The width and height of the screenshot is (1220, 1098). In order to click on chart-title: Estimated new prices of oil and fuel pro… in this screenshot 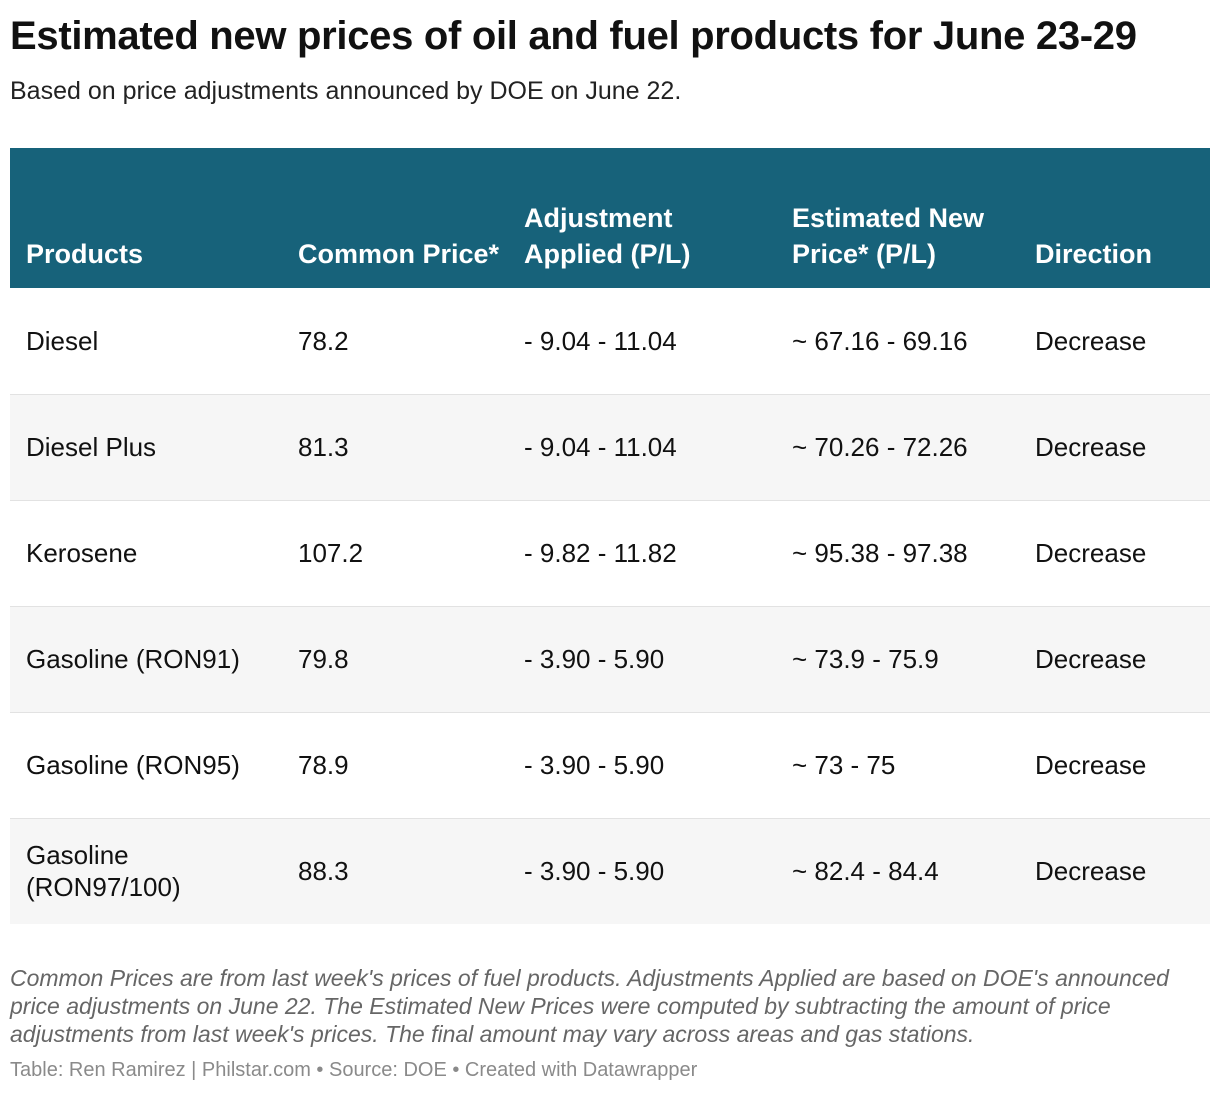, I will do `click(573, 36)`.